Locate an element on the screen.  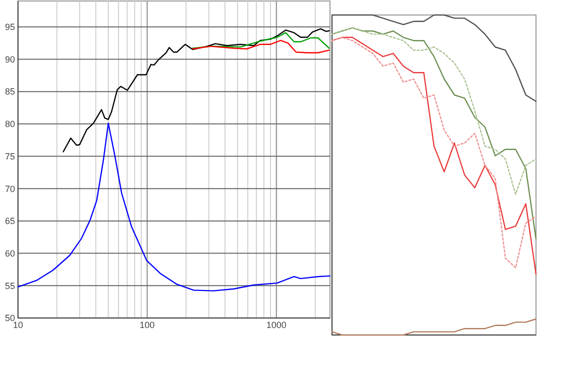
y-tick-label: 80 is located at coordinates (9, 124).